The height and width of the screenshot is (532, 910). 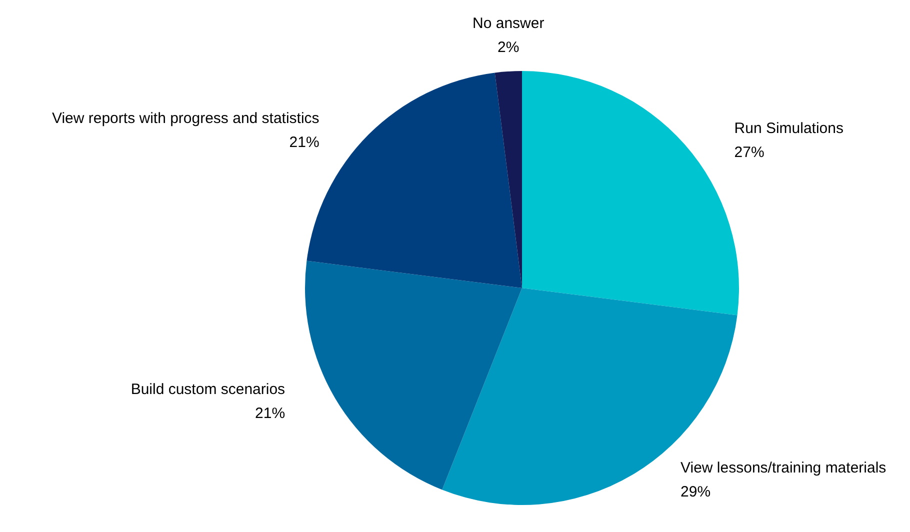 What do you see at coordinates (509, 47) in the screenshot?
I see `data-label: 2%` at bounding box center [509, 47].